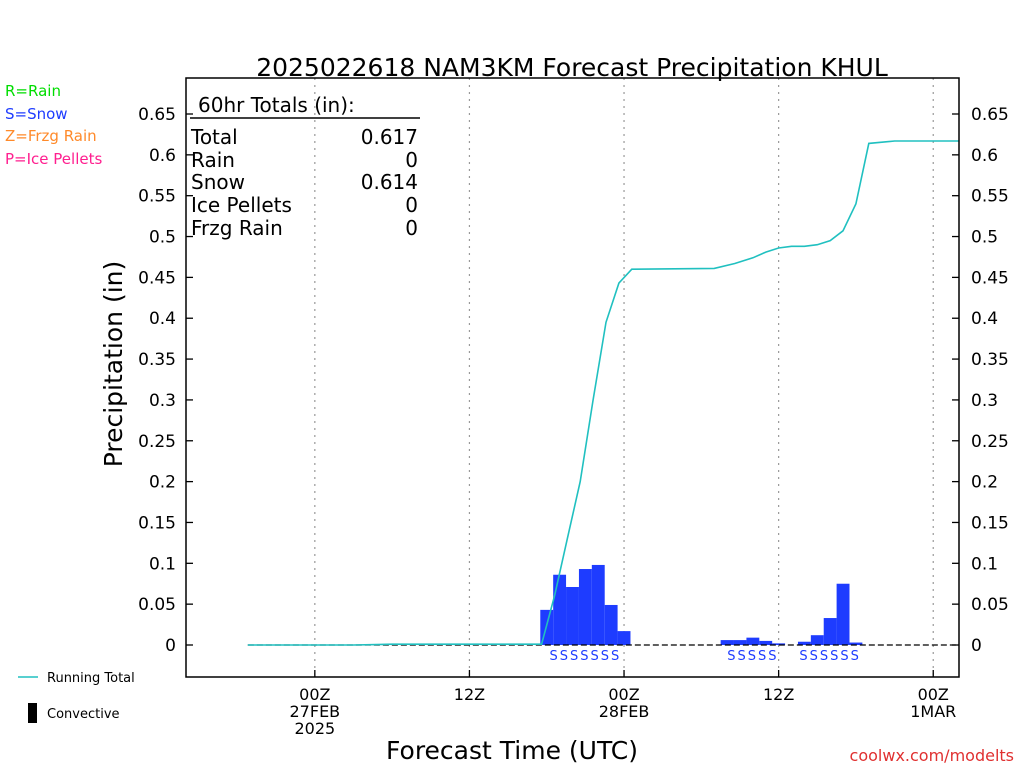  What do you see at coordinates (157, 278) in the screenshot?
I see `y-tick-label-left-9: 0.45` at bounding box center [157, 278].